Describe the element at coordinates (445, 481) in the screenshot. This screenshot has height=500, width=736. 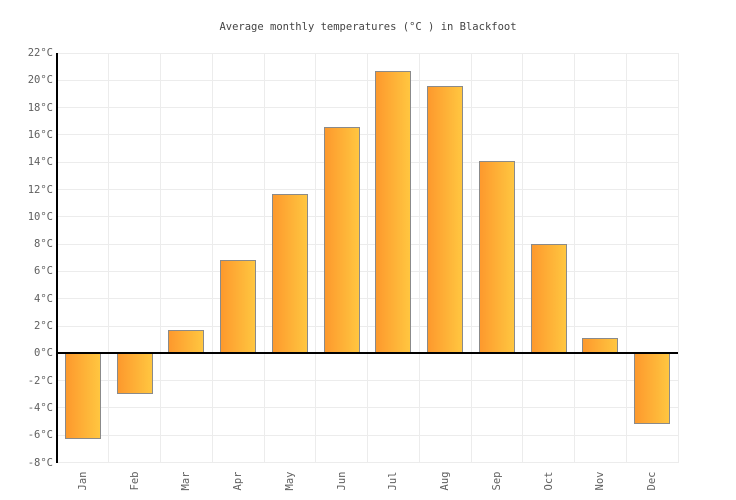
I see `x-tick-label-aug: Aug` at that location.